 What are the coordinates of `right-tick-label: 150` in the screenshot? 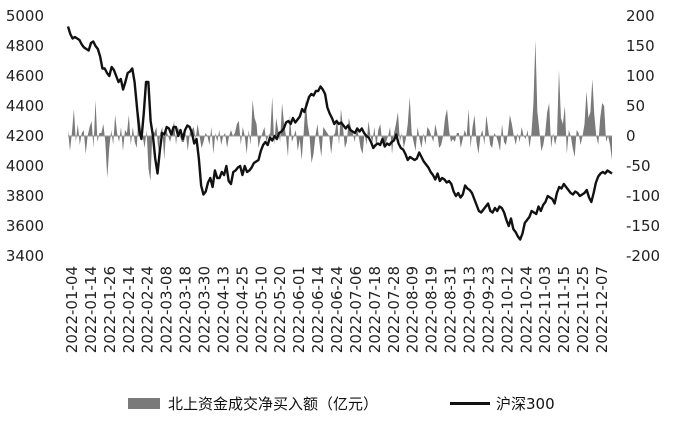 It's located at (640, 46).